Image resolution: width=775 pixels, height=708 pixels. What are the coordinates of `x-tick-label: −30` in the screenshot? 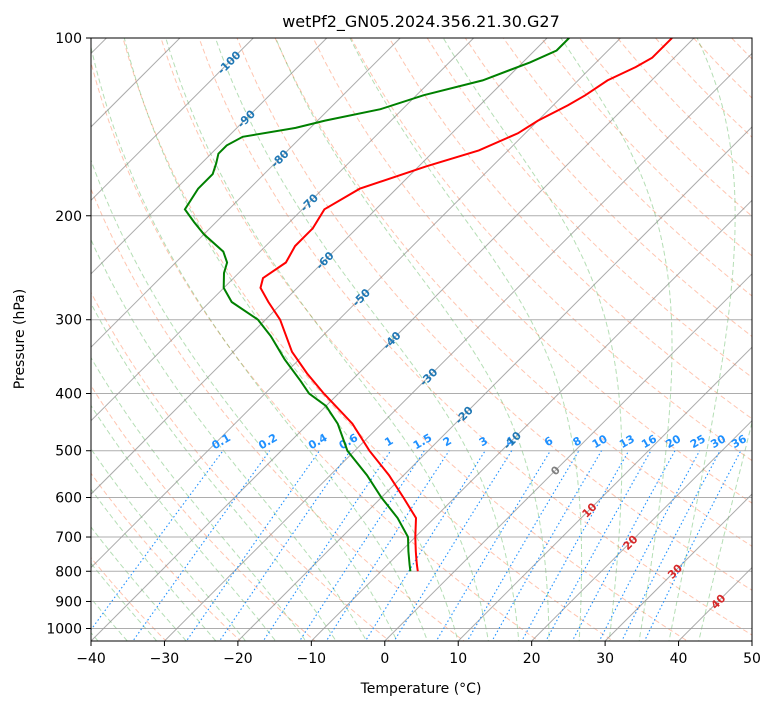 It's located at (165, 659).